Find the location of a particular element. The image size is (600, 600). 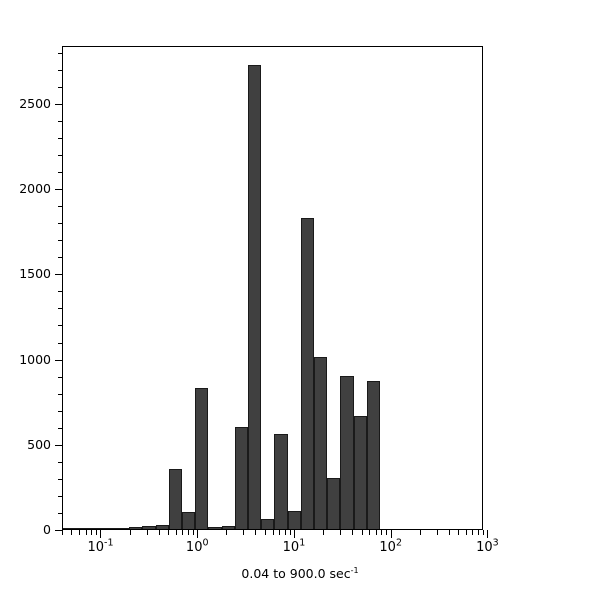

x-tick-exponent: 2 is located at coordinates (398, 543).